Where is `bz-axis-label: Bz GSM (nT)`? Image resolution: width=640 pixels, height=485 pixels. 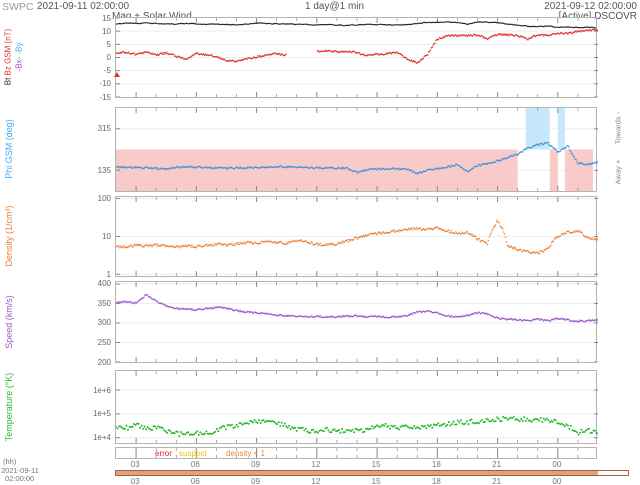
bz-axis-label: Bz GSM (nT) is located at coordinates (8, 52).